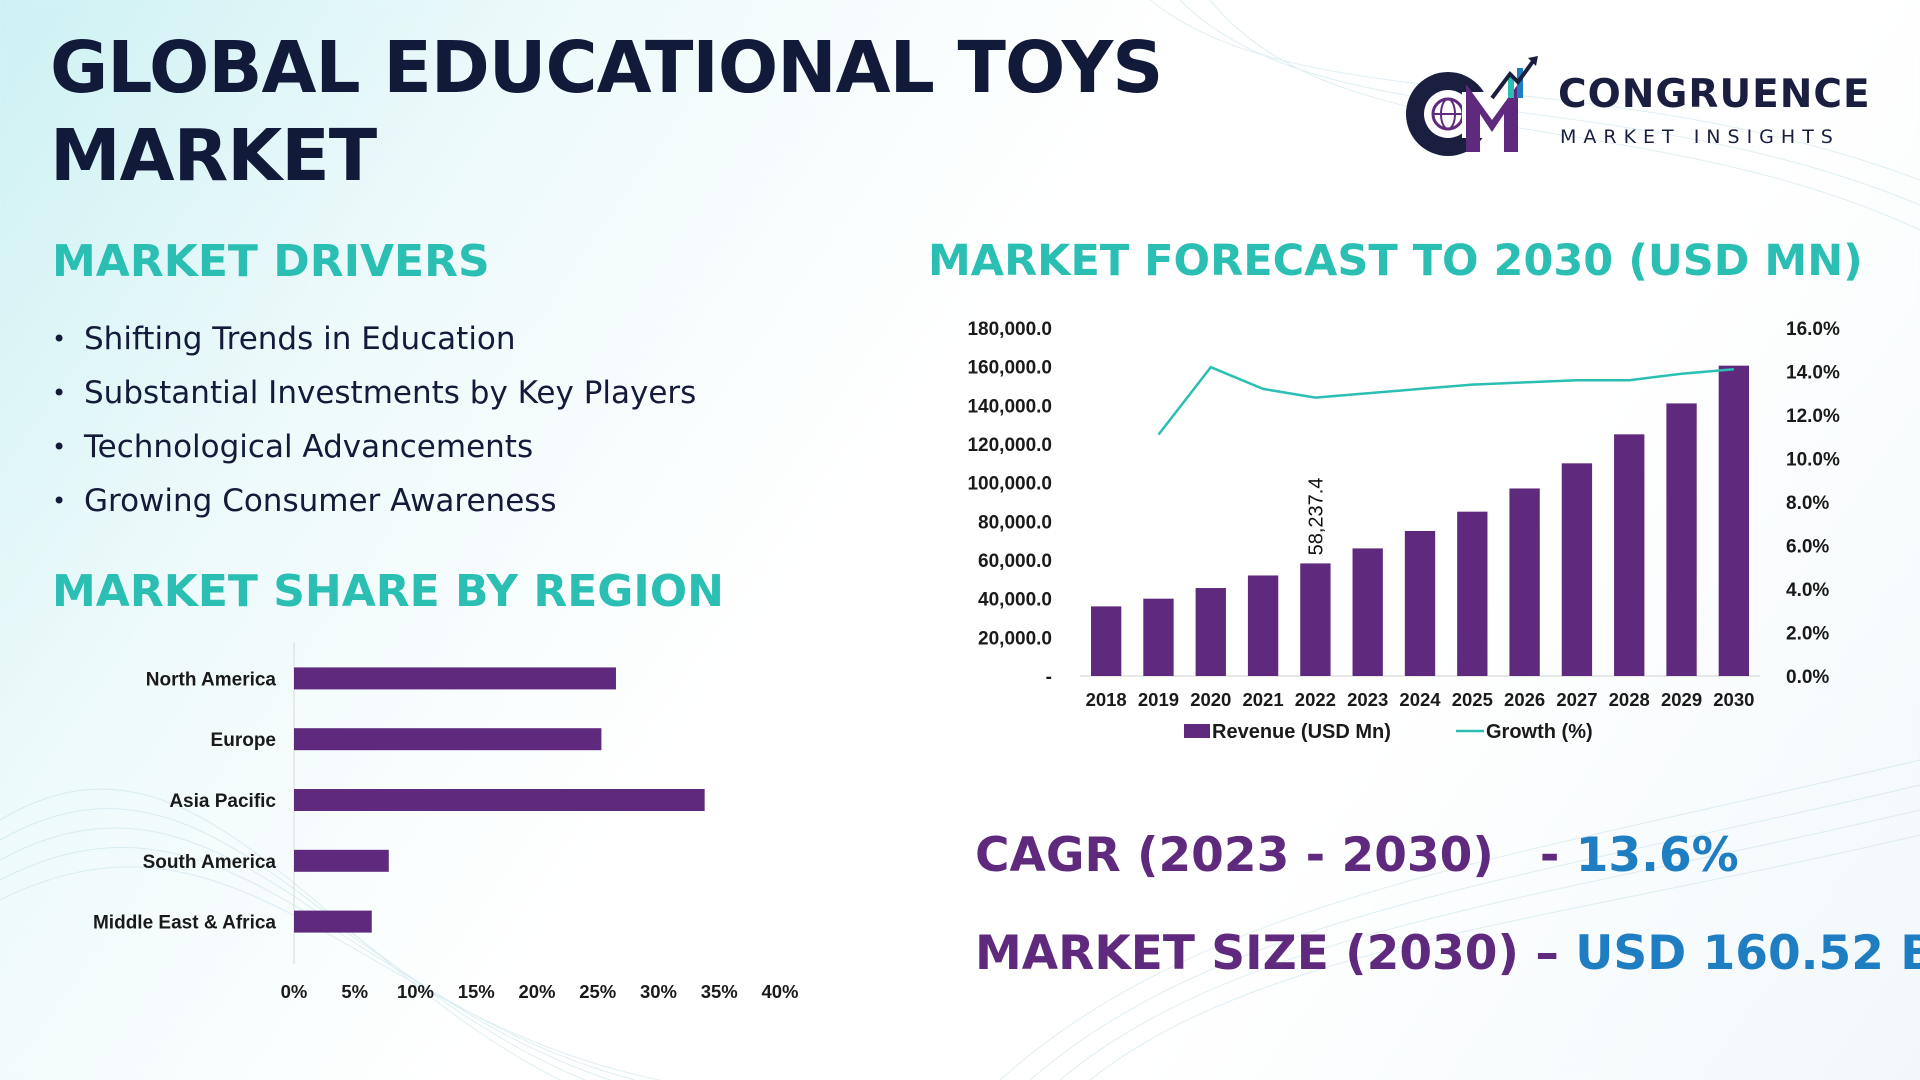  Describe the element at coordinates (1714, 94) in the screenshot. I see `logo-name: CONGRUENCE` at that location.